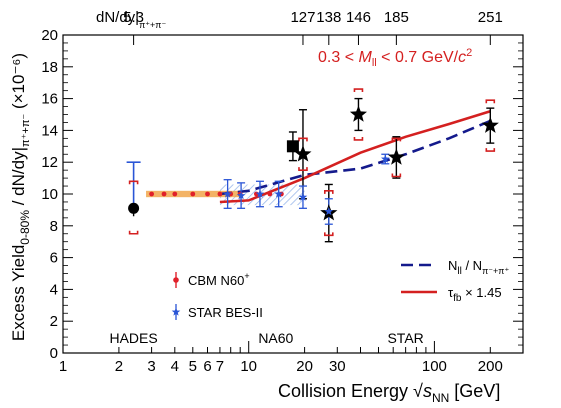  Describe the element at coordinates (304, 366) in the screenshot. I see `x-tick-label: 20` at that location.